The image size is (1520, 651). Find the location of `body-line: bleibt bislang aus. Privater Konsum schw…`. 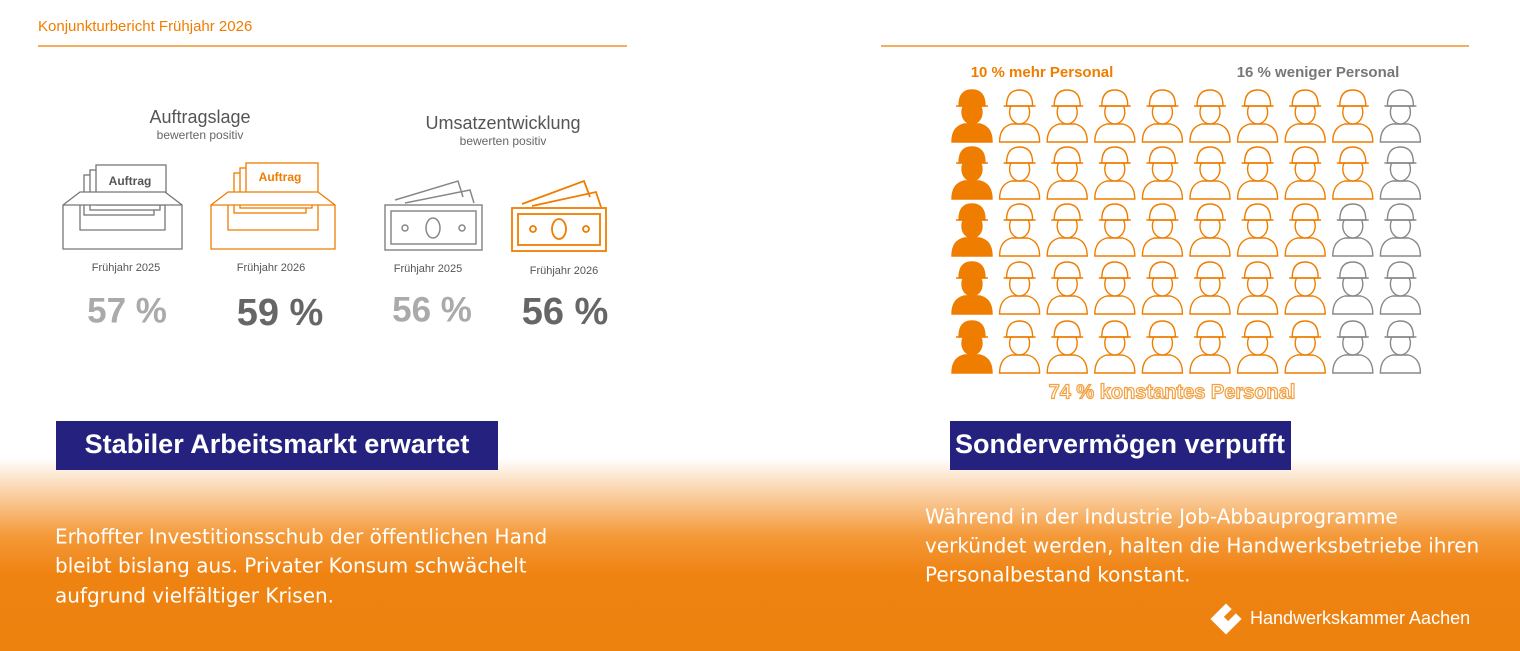

body-line: bleibt bislang aus. Privater Konsum schw… is located at coordinates (291, 566).